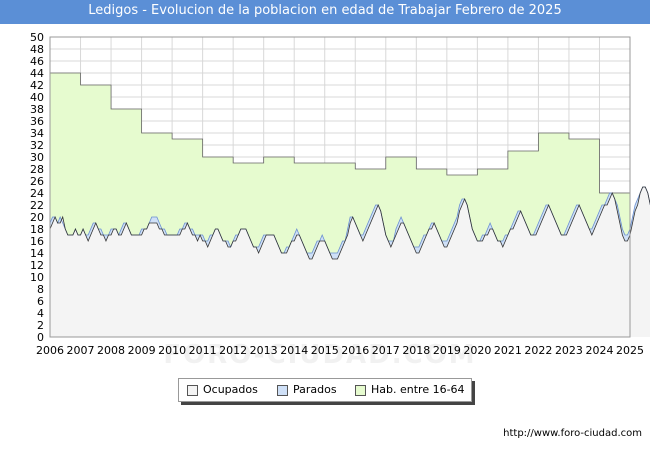 This screenshot has height=450, width=650. What do you see at coordinates (477, 350) in the screenshot?
I see `x-tick-label: 2020` at bounding box center [477, 350].